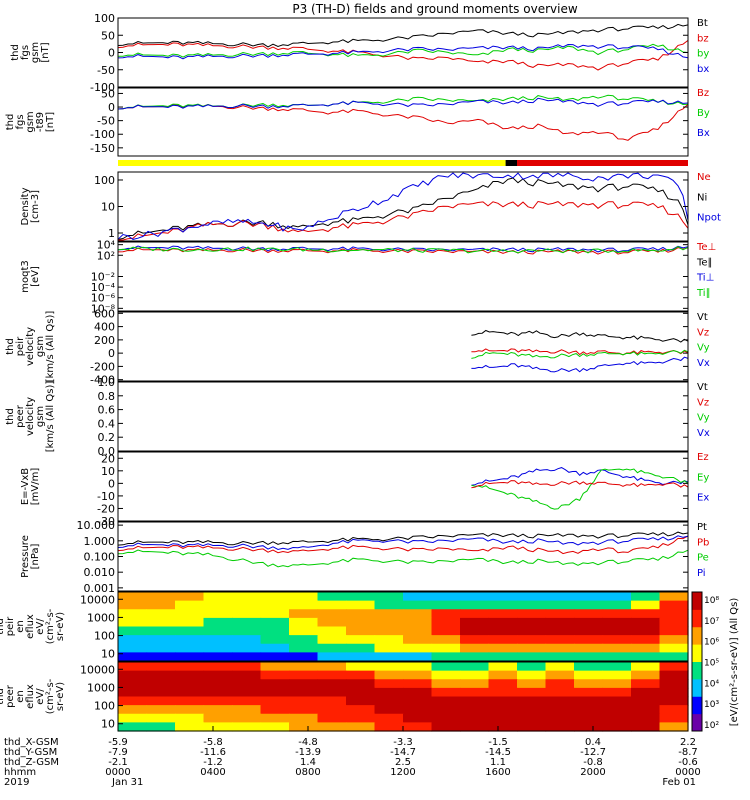 The height and width of the screenshot is (800, 750). I want to click on xaxis-value: -2.1, so click(118, 762).